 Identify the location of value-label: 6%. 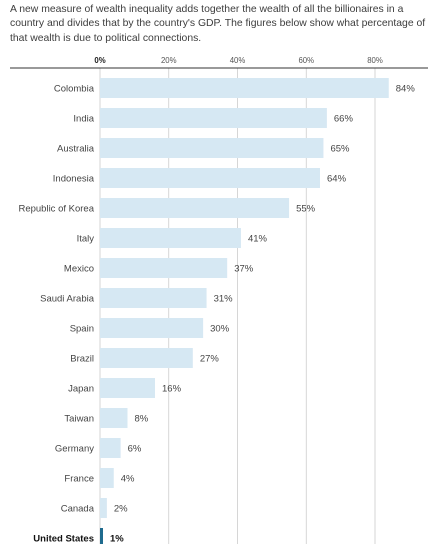
(135, 449).